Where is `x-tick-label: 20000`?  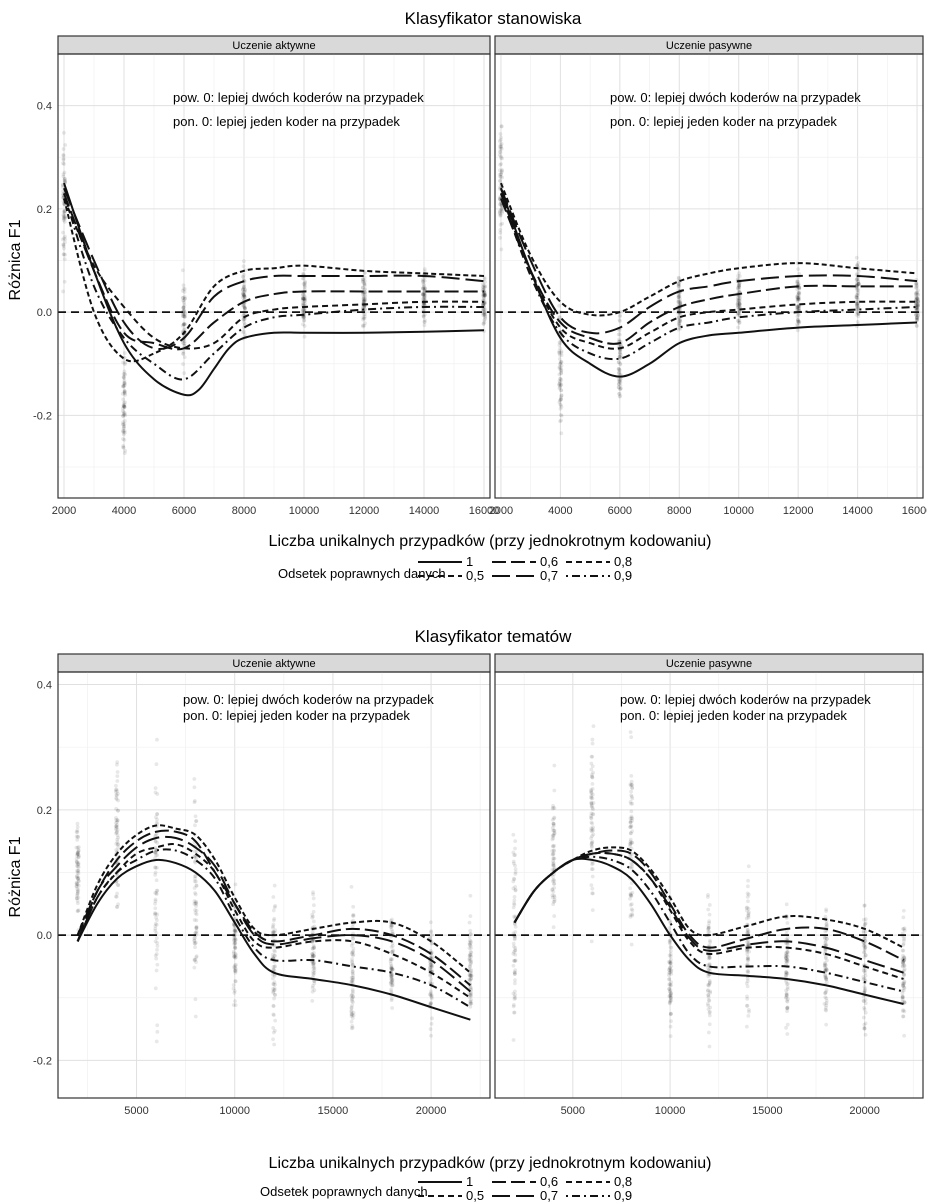 x-tick-label: 20000 is located at coordinates (864, 1111).